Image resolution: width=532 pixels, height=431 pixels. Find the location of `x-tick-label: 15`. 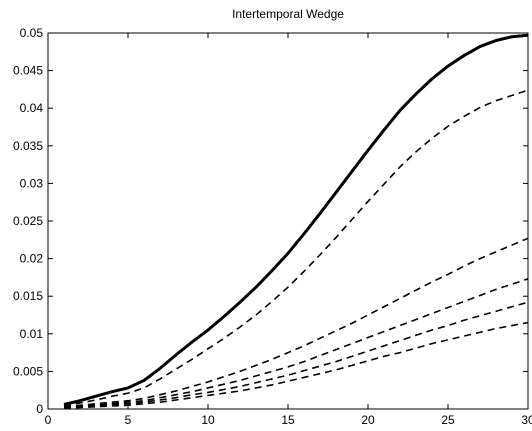

x-tick-label: 15 is located at coordinates (288, 420).